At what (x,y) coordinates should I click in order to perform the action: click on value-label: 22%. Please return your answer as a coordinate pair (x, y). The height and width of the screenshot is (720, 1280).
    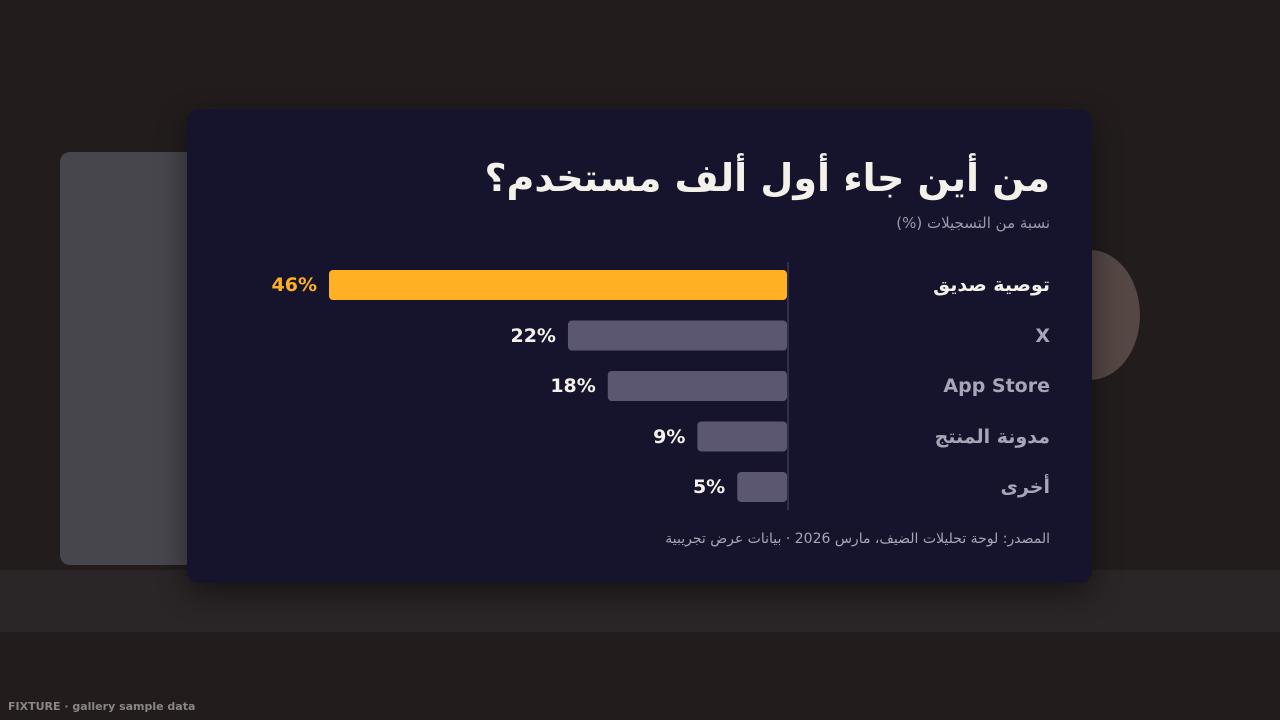
    Looking at the image, I should click on (533, 335).